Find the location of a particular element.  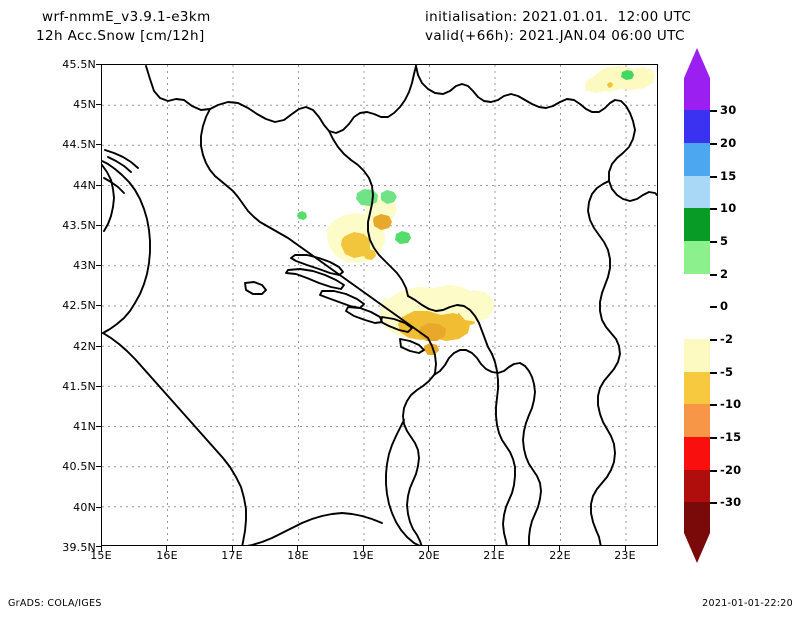

colorbar-label-10: 10 is located at coordinates (728, 208).